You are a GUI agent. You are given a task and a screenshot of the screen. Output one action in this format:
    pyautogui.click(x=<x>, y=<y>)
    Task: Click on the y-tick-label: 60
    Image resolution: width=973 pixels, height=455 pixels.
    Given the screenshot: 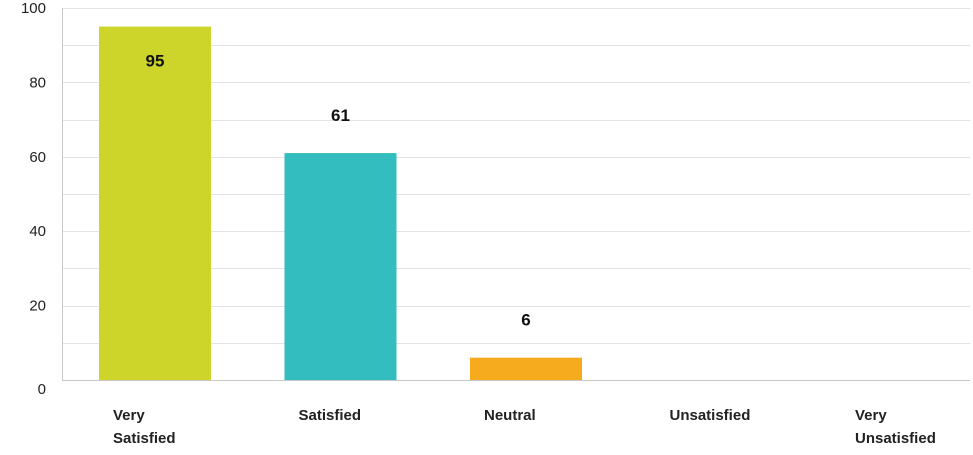 What is the action you would take?
    pyautogui.click(x=37, y=157)
    